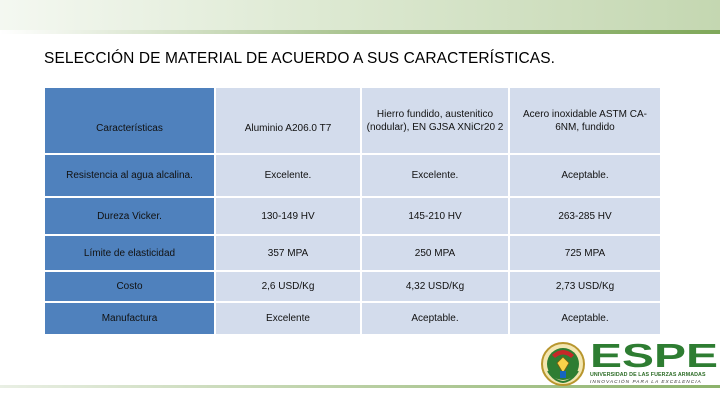 The width and height of the screenshot is (720, 405). Describe the element at coordinates (288, 216) in the screenshot. I see `table-cell: 130-149 HV` at that location.